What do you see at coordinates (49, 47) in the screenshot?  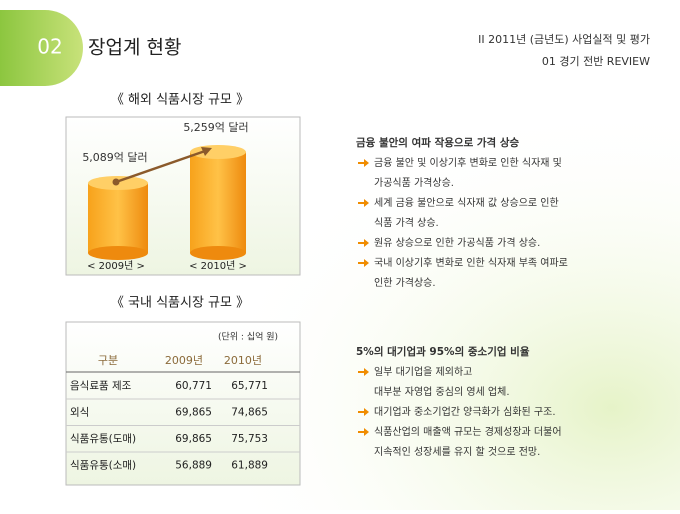 I see `section-number: 02` at bounding box center [49, 47].